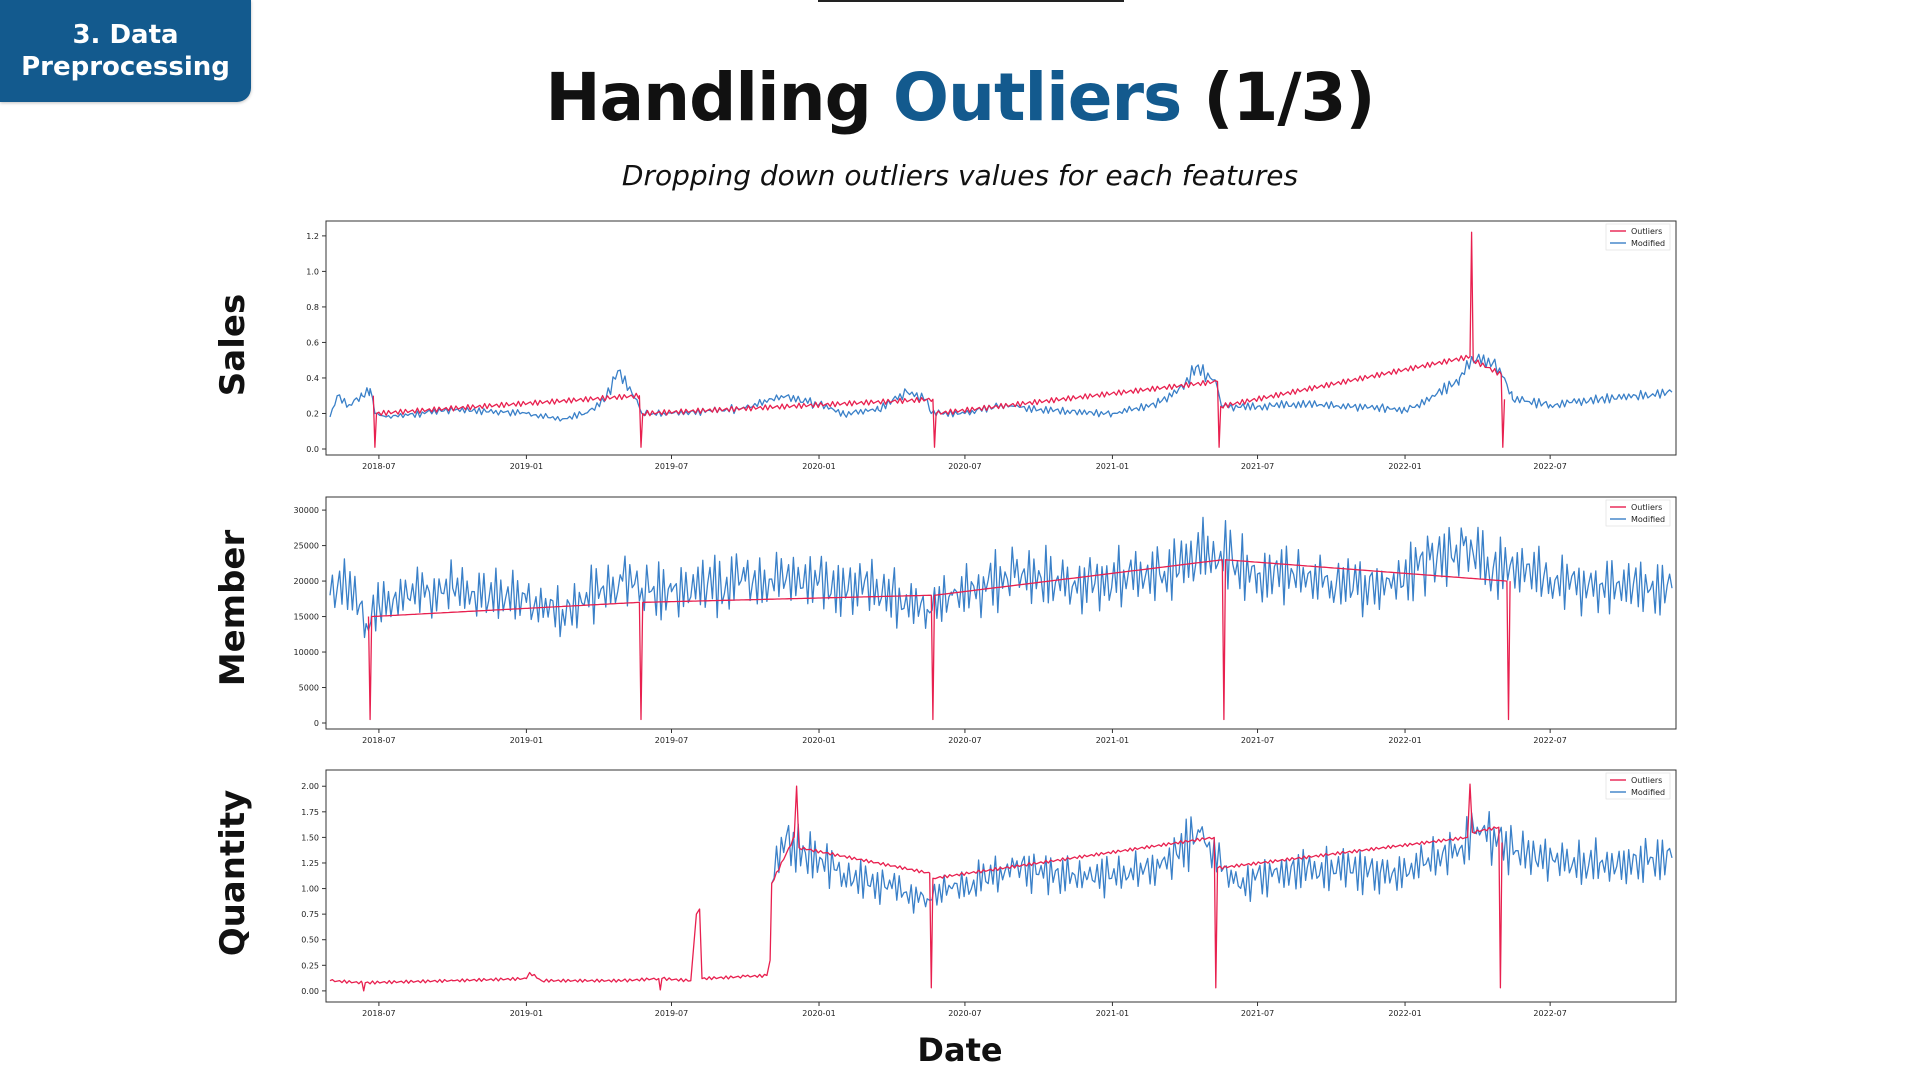 This screenshot has width=1920, height=1080. Describe the element at coordinates (1404, 740) in the screenshot. I see `x-tick-label-member-7: 2022-01` at that location.